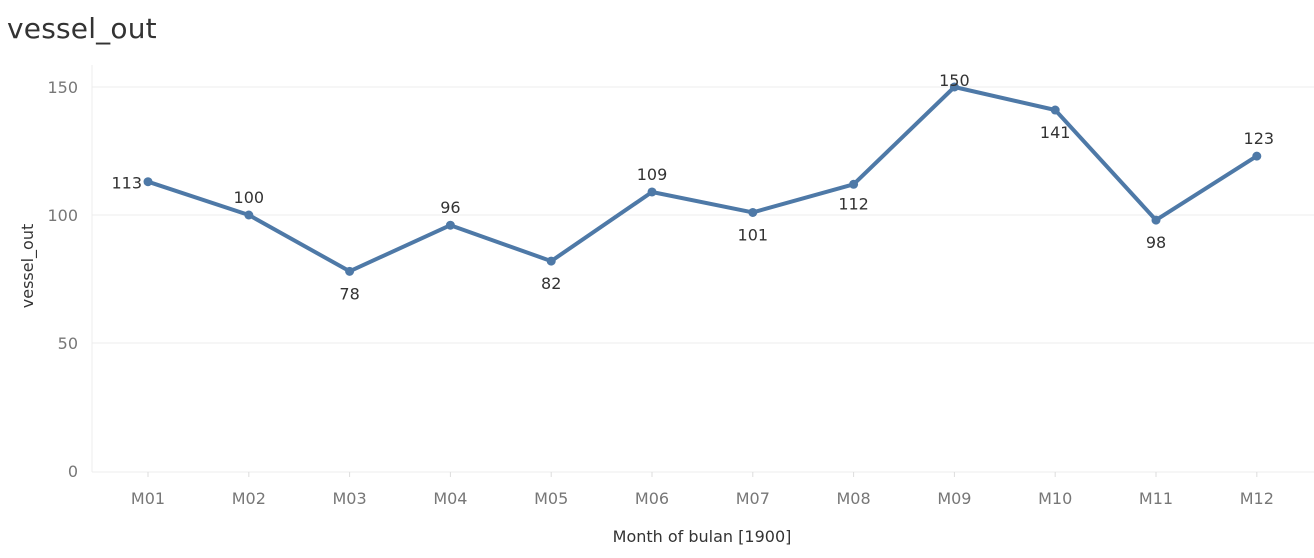 This screenshot has height=558, width=1314. Describe the element at coordinates (249, 197) in the screenshot. I see `data-label: 100` at that location.